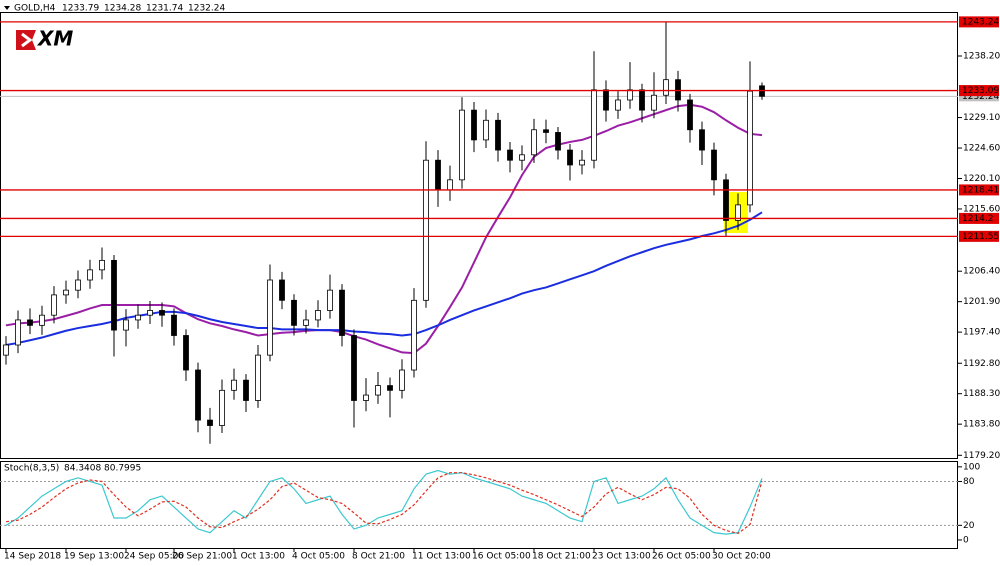  What do you see at coordinates (80, 9) in the screenshot?
I see `ohlc-open: 1233.79` at bounding box center [80, 9].